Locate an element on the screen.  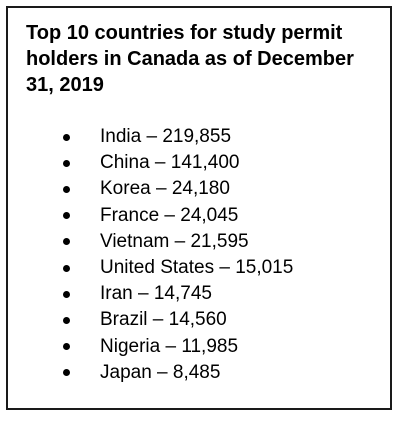
list-item-label: United States – 15,015 is located at coordinates (197, 268).